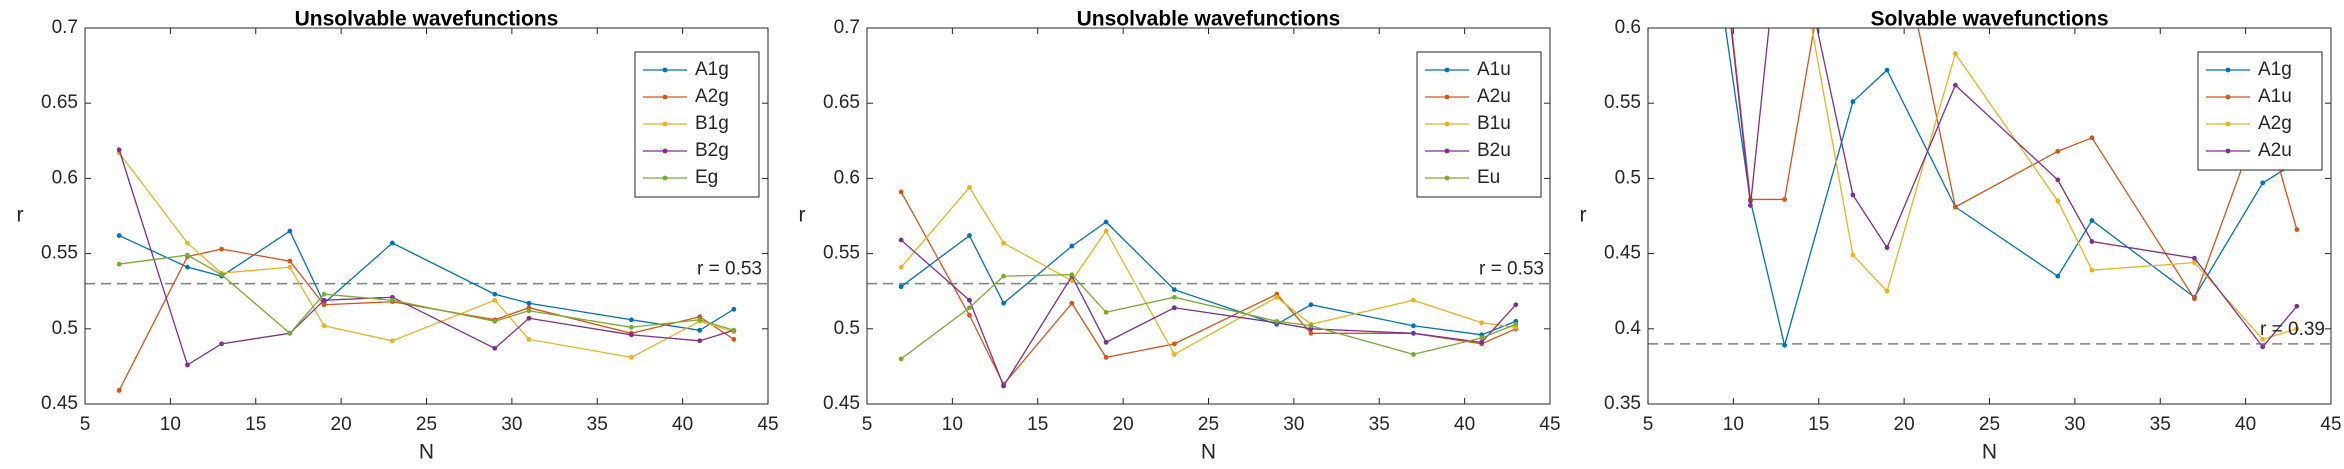 Image resolution: width=2344 pixels, height=469 pixels. What do you see at coordinates (1208, 452) in the screenshot?
I see `x-axis-label: N` at bounding box center [1208, 452].